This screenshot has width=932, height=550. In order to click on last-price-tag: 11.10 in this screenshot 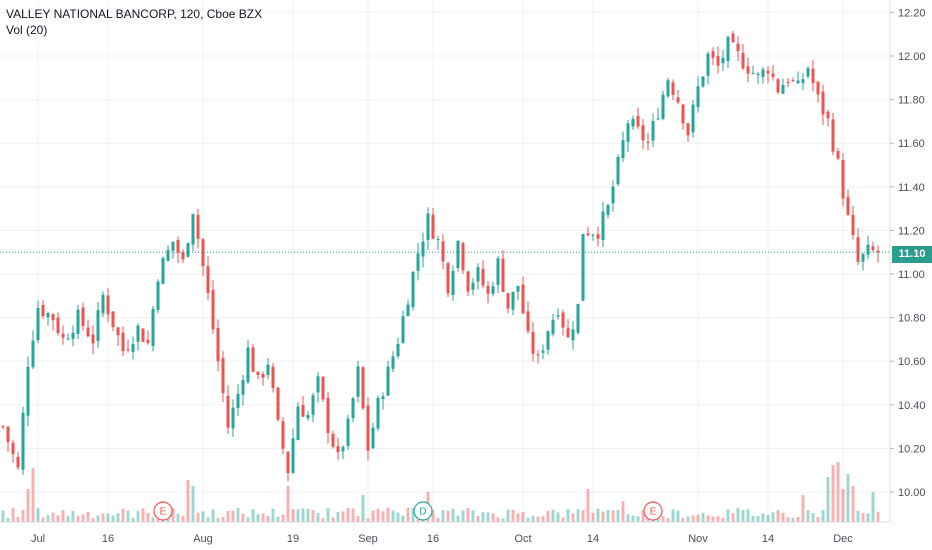, I will do `click(912, 254)`.